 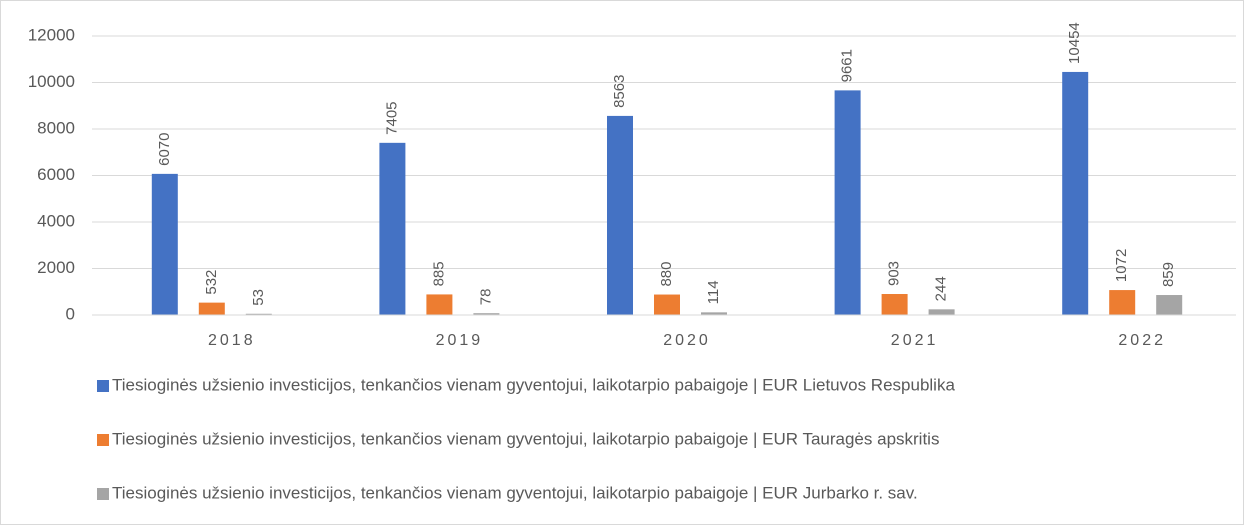 I want to click on y-tick-label: 0, so click(x=70, y=313).